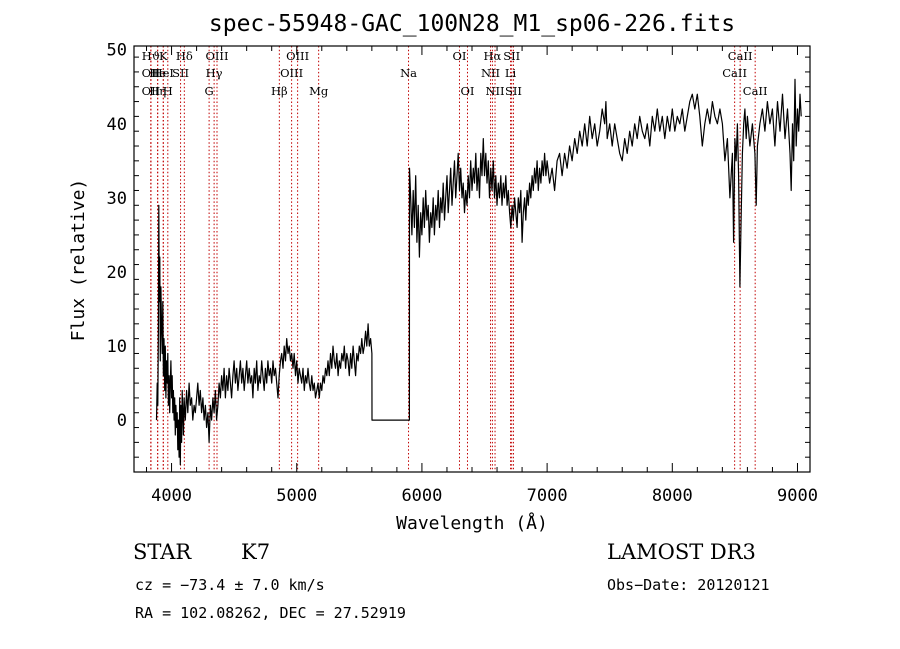  I want to click on redshift-text: cz = −73.4 ± 7.0 km/s, so click(230, 585).